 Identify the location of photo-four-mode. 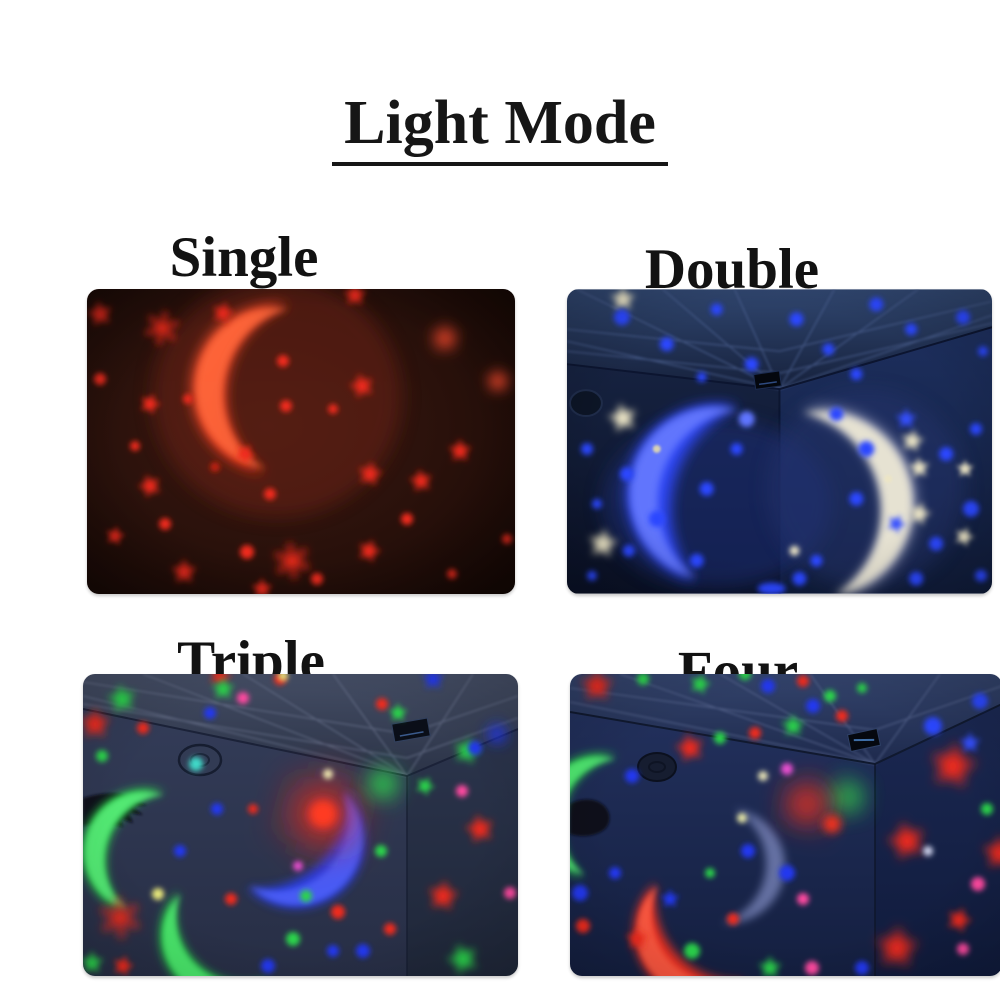
(785, 825).